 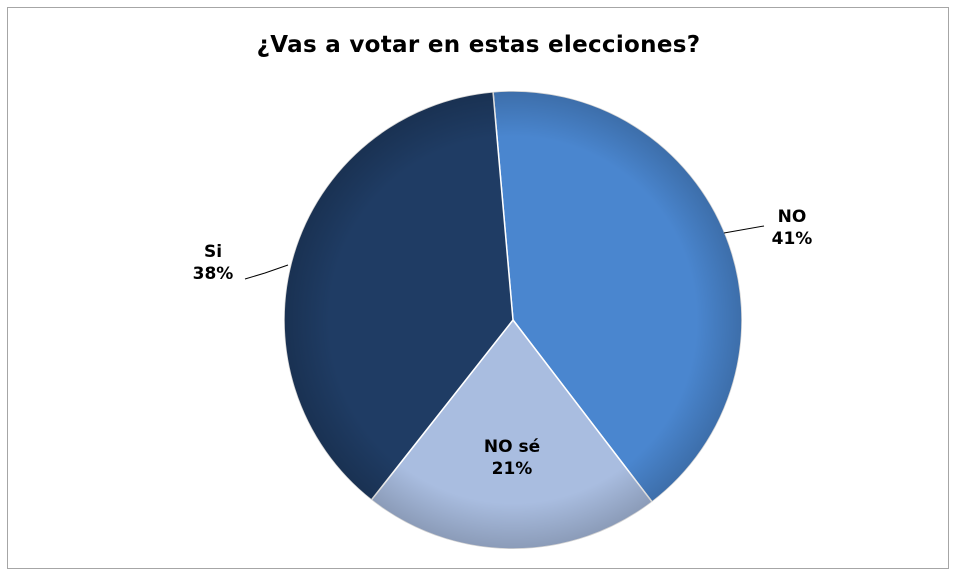 I want to click on slice-value-label: 21%, so click(x=512, y=469).